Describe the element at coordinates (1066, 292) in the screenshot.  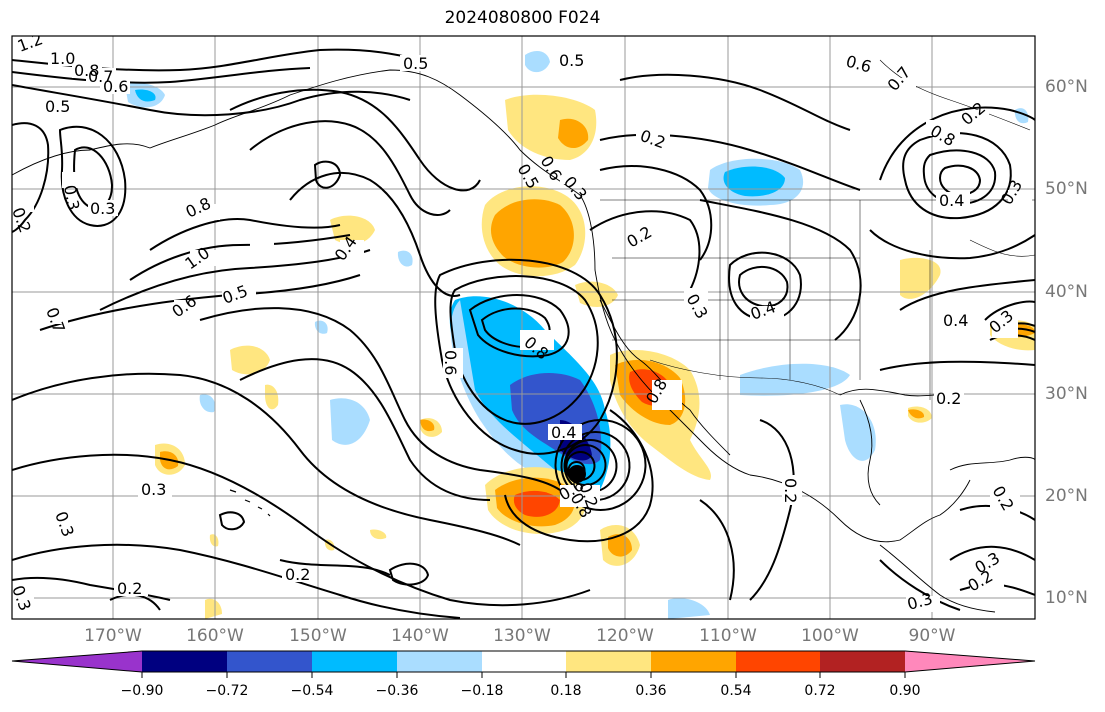
I see `lat-label: 40°N` at that location.